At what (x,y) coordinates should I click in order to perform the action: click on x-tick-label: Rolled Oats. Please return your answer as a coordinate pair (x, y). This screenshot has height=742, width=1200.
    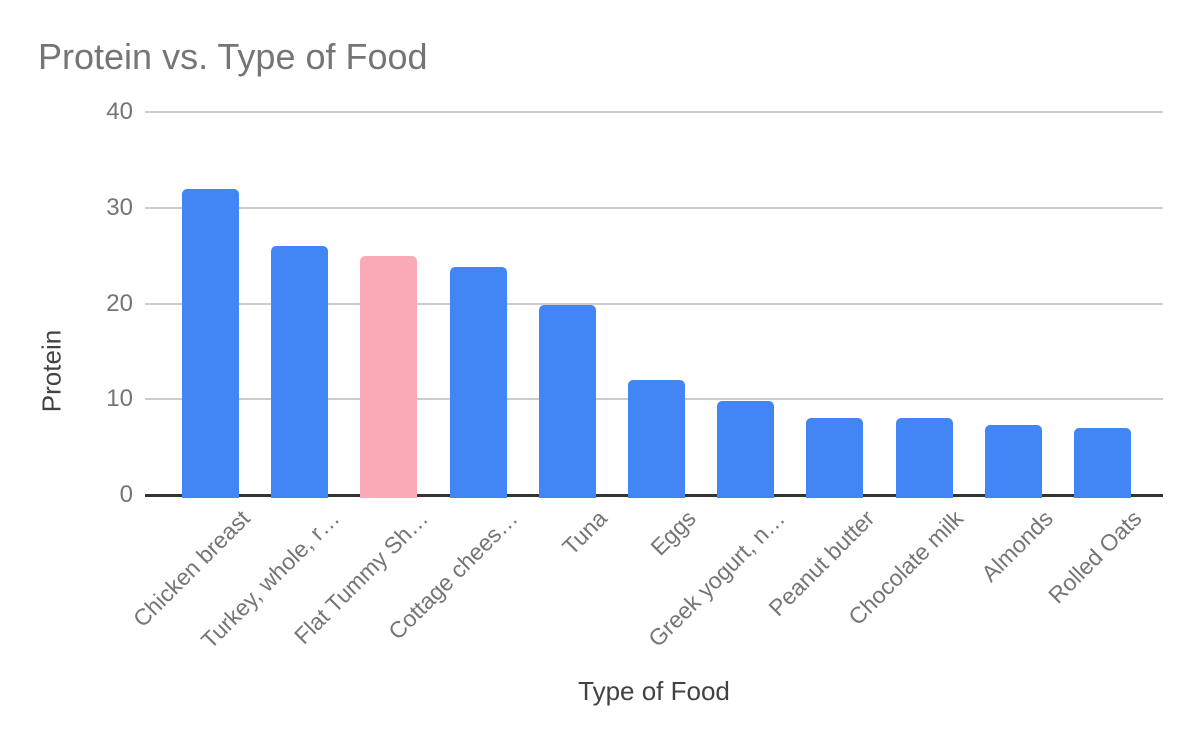
    Looking at the image, I should click on (1095, 557).